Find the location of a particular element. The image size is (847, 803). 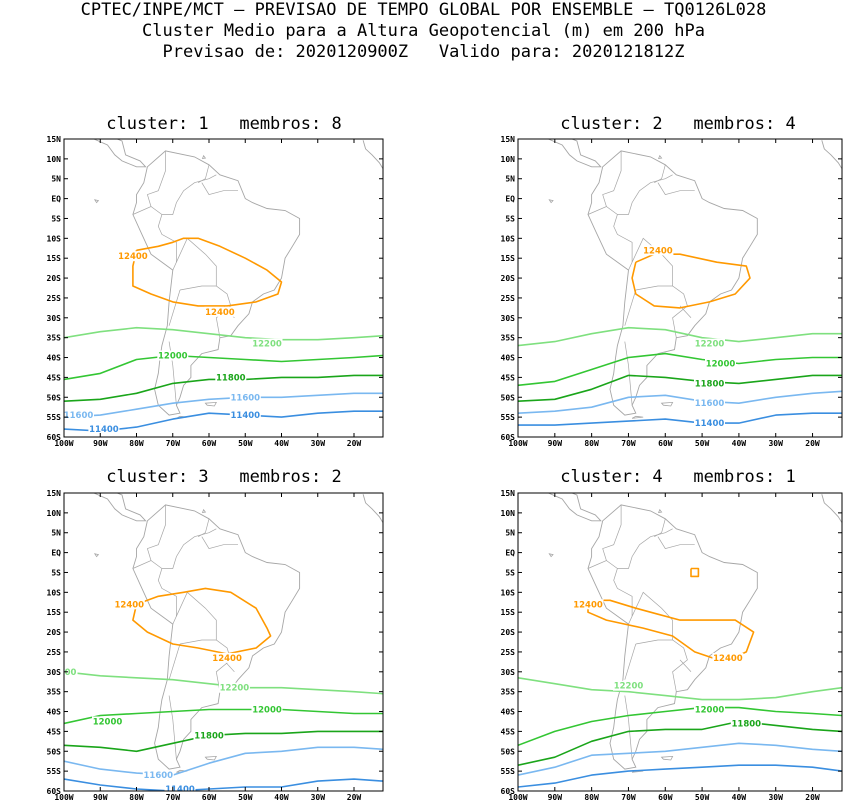

lat-tick-label: 5S is located at coordinates (510, 573).